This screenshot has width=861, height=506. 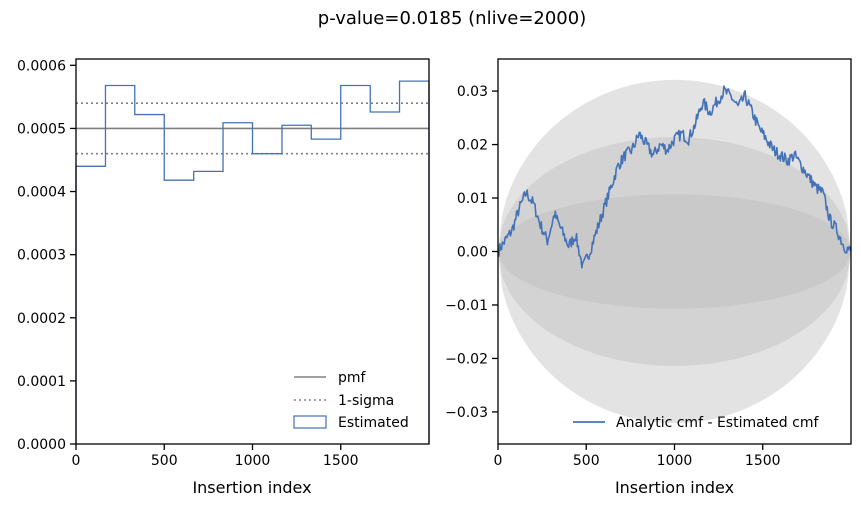 What do you see at coordinates (466, 413) in the screenshot?
I see `y-tick-label: −0.03` at bounding box center [466, 413].